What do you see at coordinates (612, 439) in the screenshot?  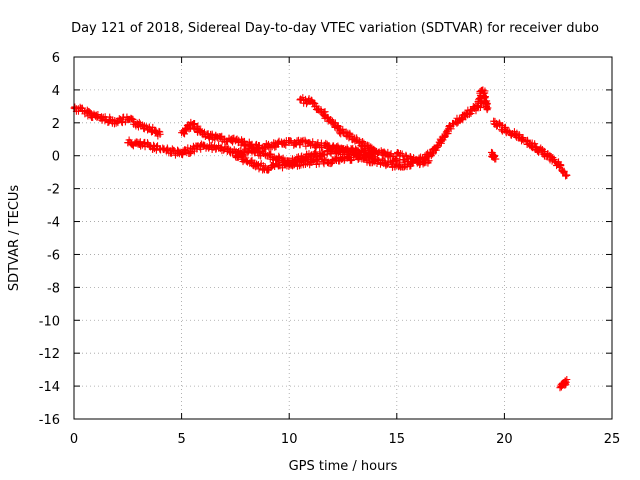 I see `x-tick-label: 25` at bounding box center [612, 439].